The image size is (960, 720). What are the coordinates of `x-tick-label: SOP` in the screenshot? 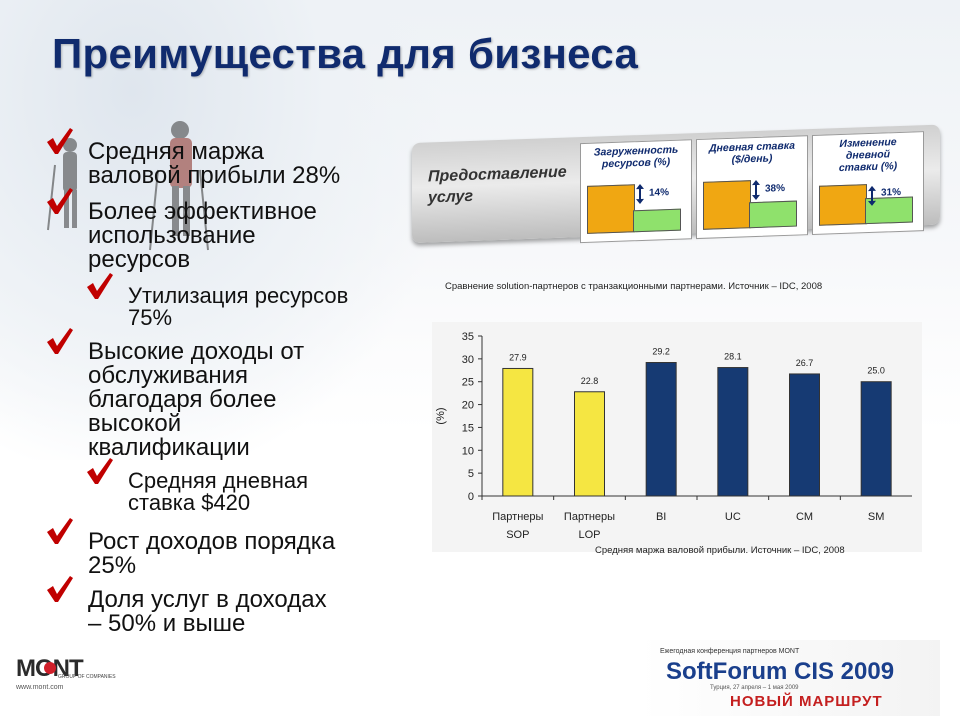 It's located at (517, 535).